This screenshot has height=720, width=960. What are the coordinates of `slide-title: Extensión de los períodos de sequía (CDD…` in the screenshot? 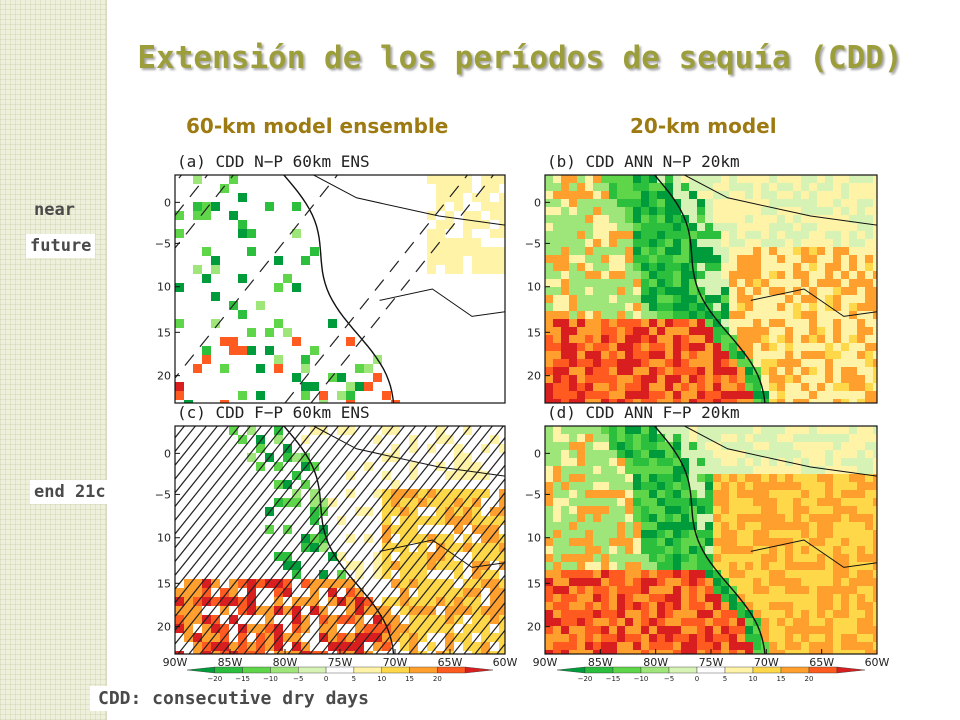 It's located at (520, 58).